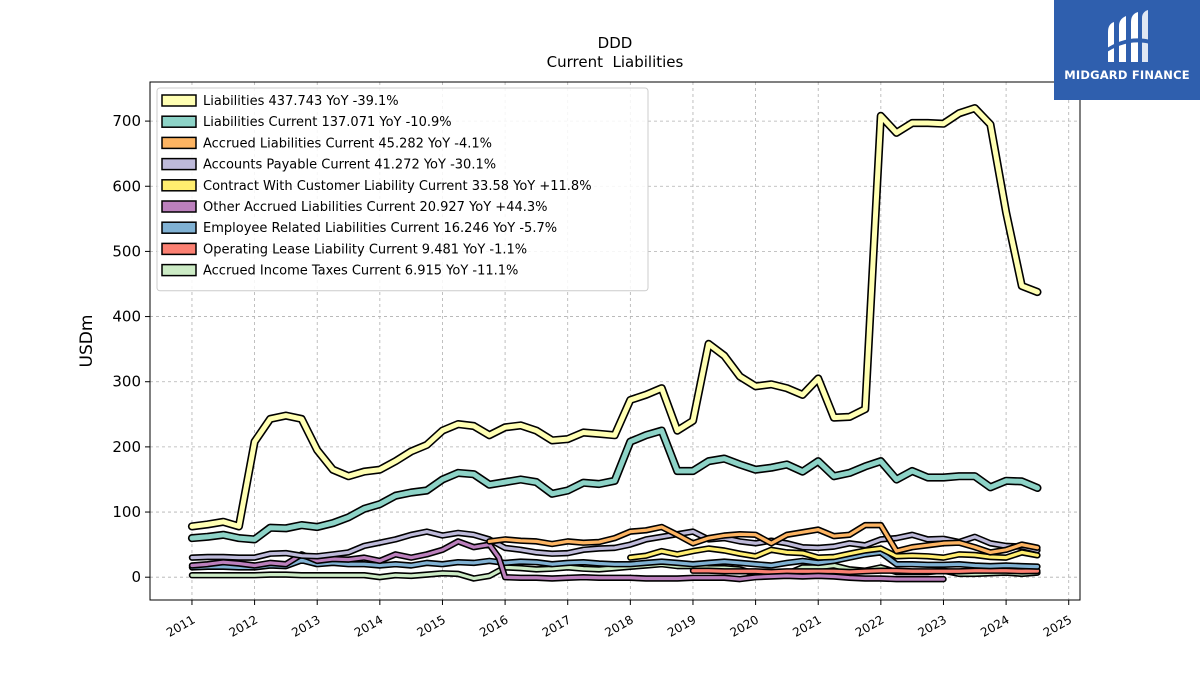 This screenshot has width=1200, height=675. What do you see at coordinates (126, 447) in the screenshot?
I see `y-tick-label: 200` at bounding box center [126, 447].